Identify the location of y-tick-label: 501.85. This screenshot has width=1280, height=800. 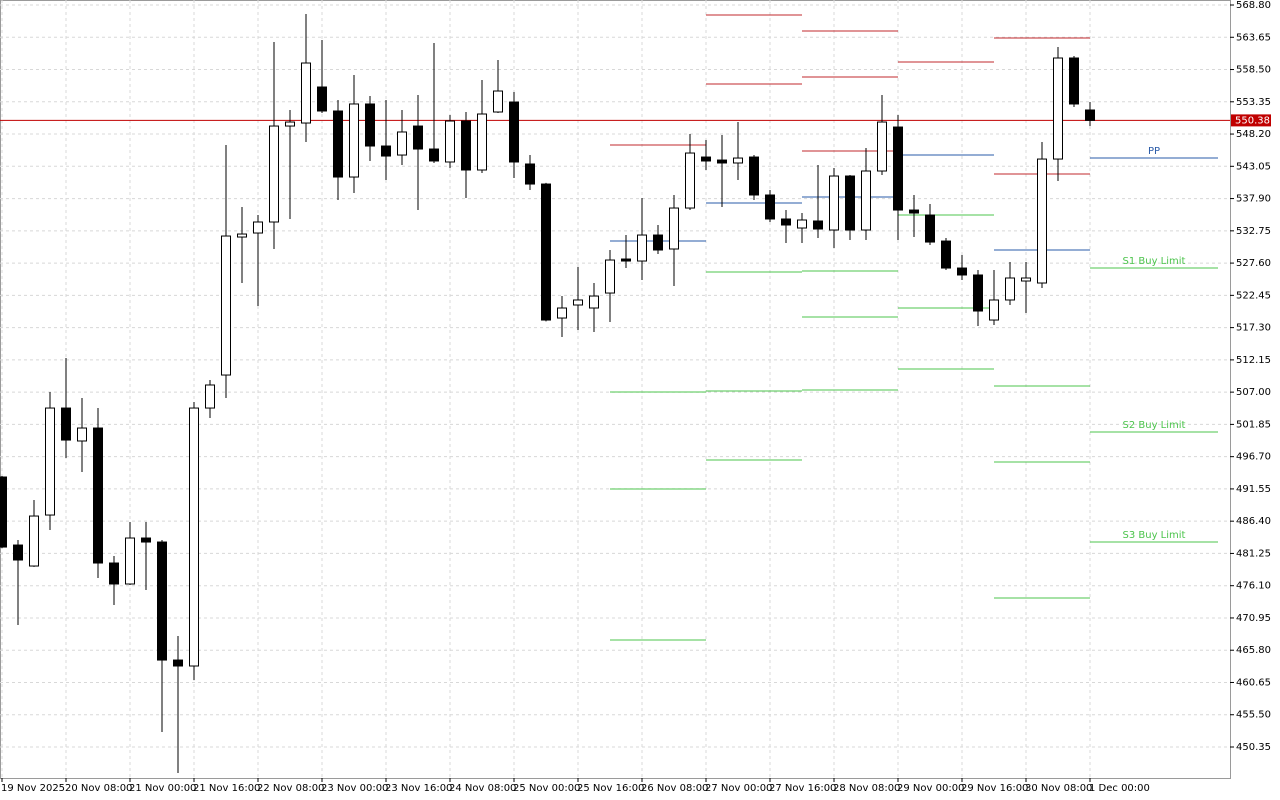
(1253, 424).